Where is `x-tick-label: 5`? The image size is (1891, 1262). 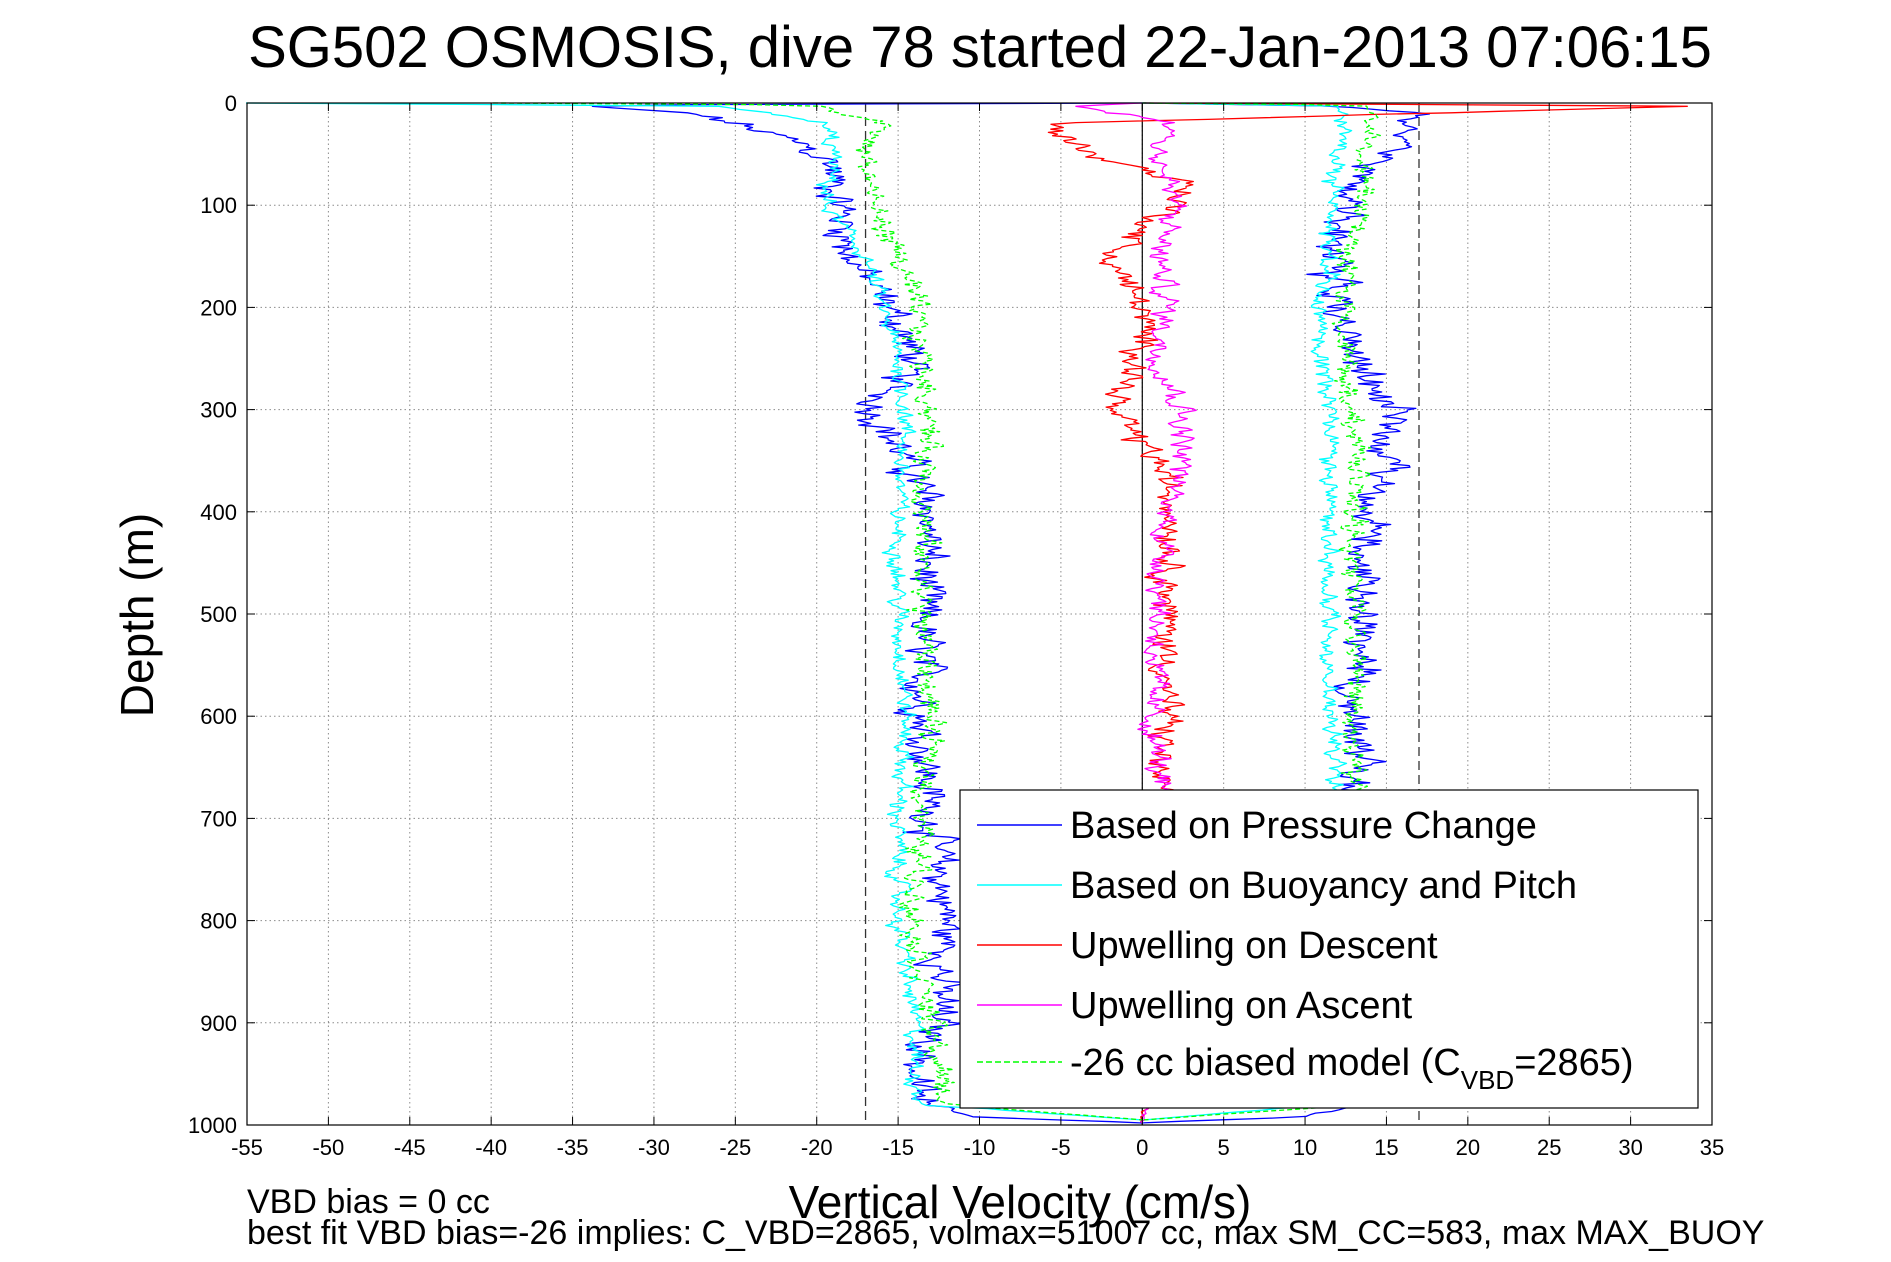
x-tick-label: 5 is located at coordinates (1224, 1147).